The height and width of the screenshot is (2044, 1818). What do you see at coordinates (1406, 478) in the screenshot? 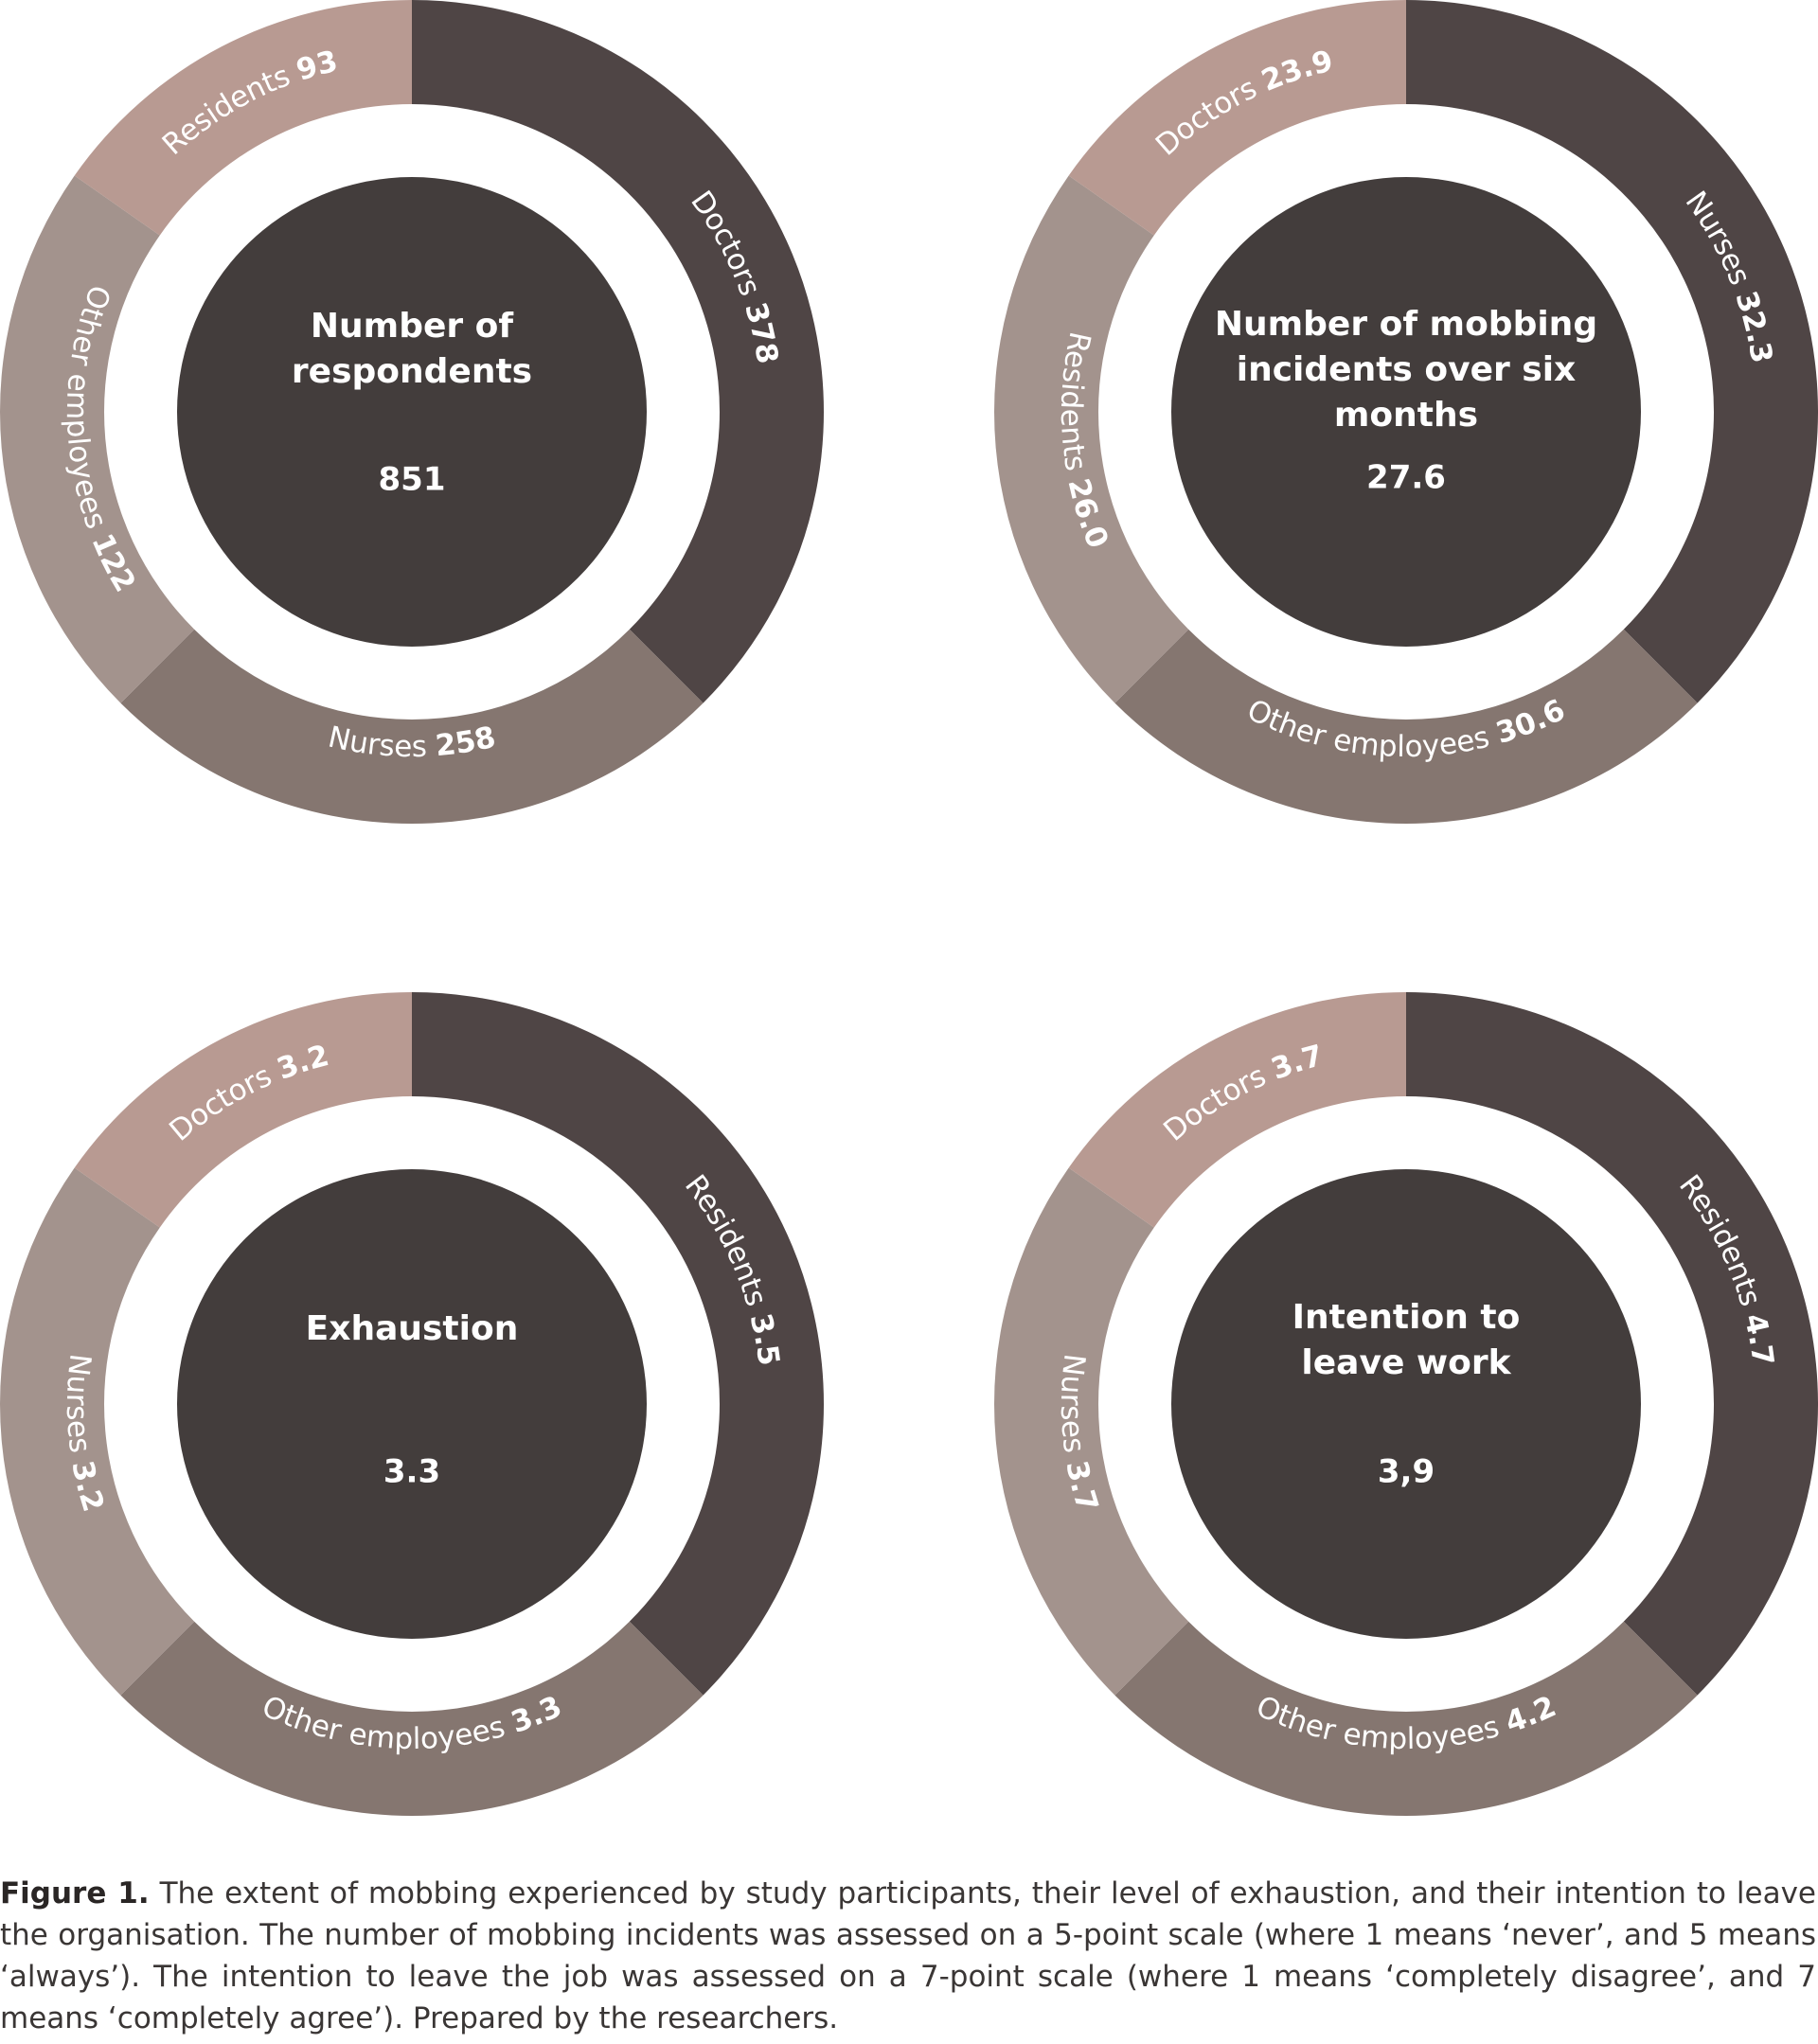
I see `chart-total-value: 27.6` at bounding box center [1406, 478].